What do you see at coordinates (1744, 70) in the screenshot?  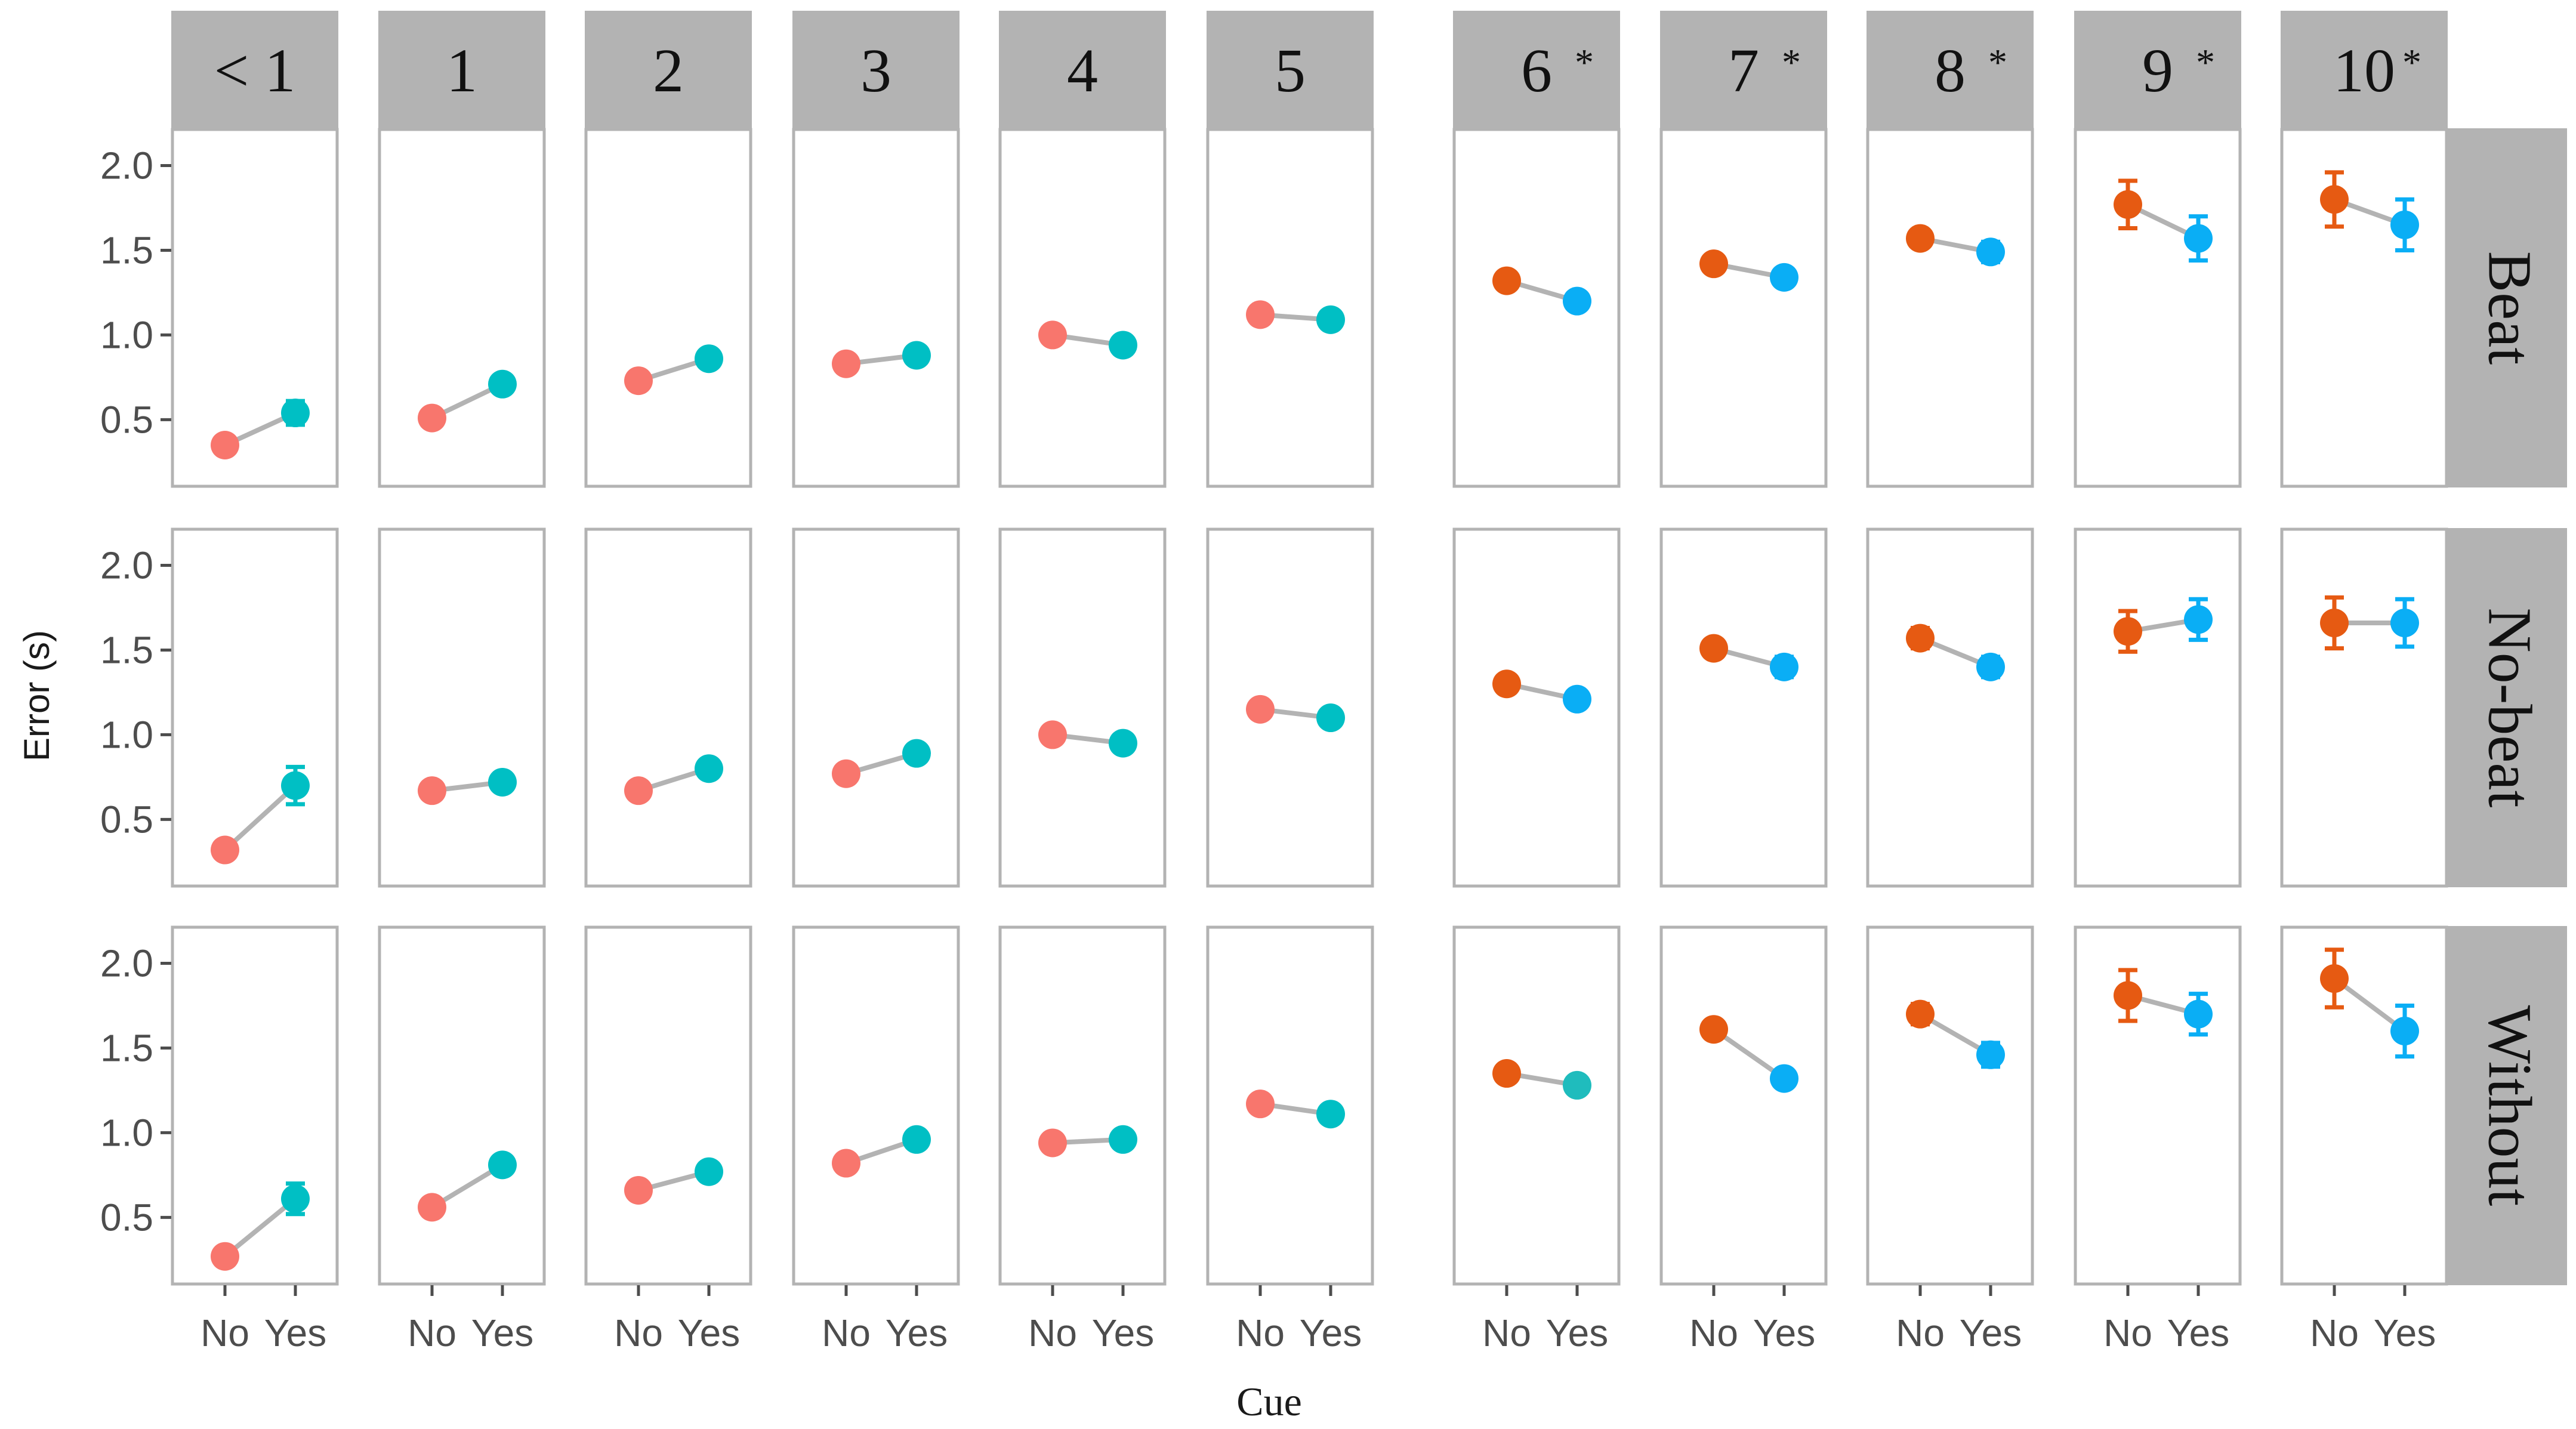 I see `column-strip-label: 7` at bounding box center [1744, 70].